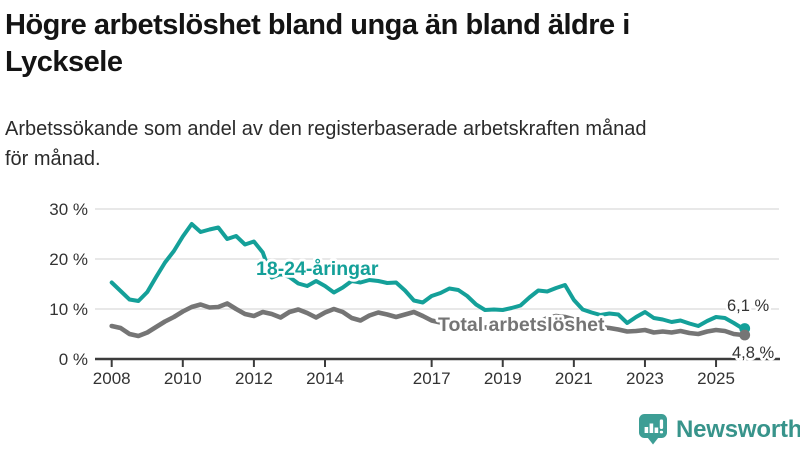  I want to click on speech-bubble-tail, so click(653, 441).